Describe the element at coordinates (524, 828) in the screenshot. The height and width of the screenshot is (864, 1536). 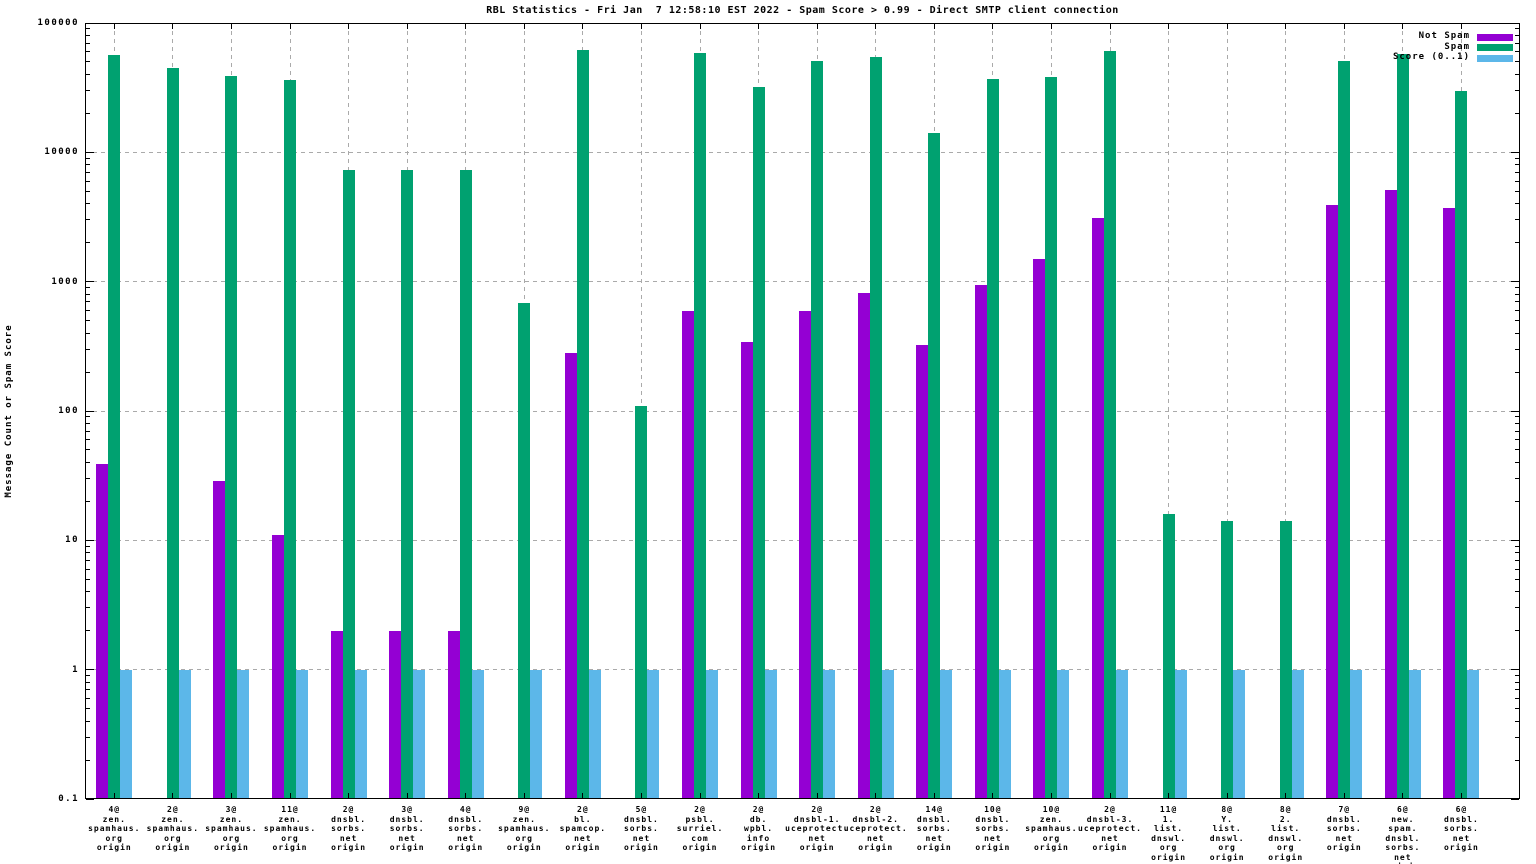
I see `x-axis-category-label: 9@ zen. spamhaus. org origin` at that location.